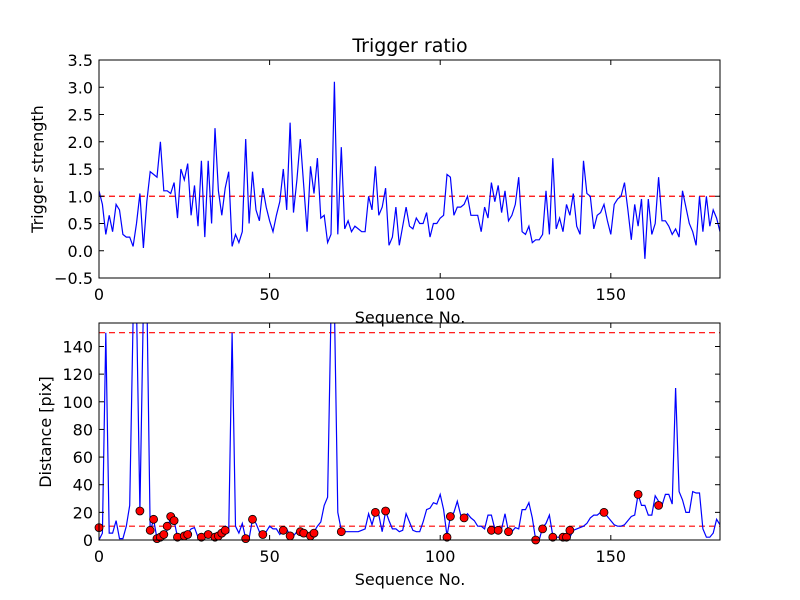 Image resolution: width=800 pixels, height=600 pixels. Describe the element at coordinates (77, 374) in the screenshot. I see `y-tick-label: 120` at that location.